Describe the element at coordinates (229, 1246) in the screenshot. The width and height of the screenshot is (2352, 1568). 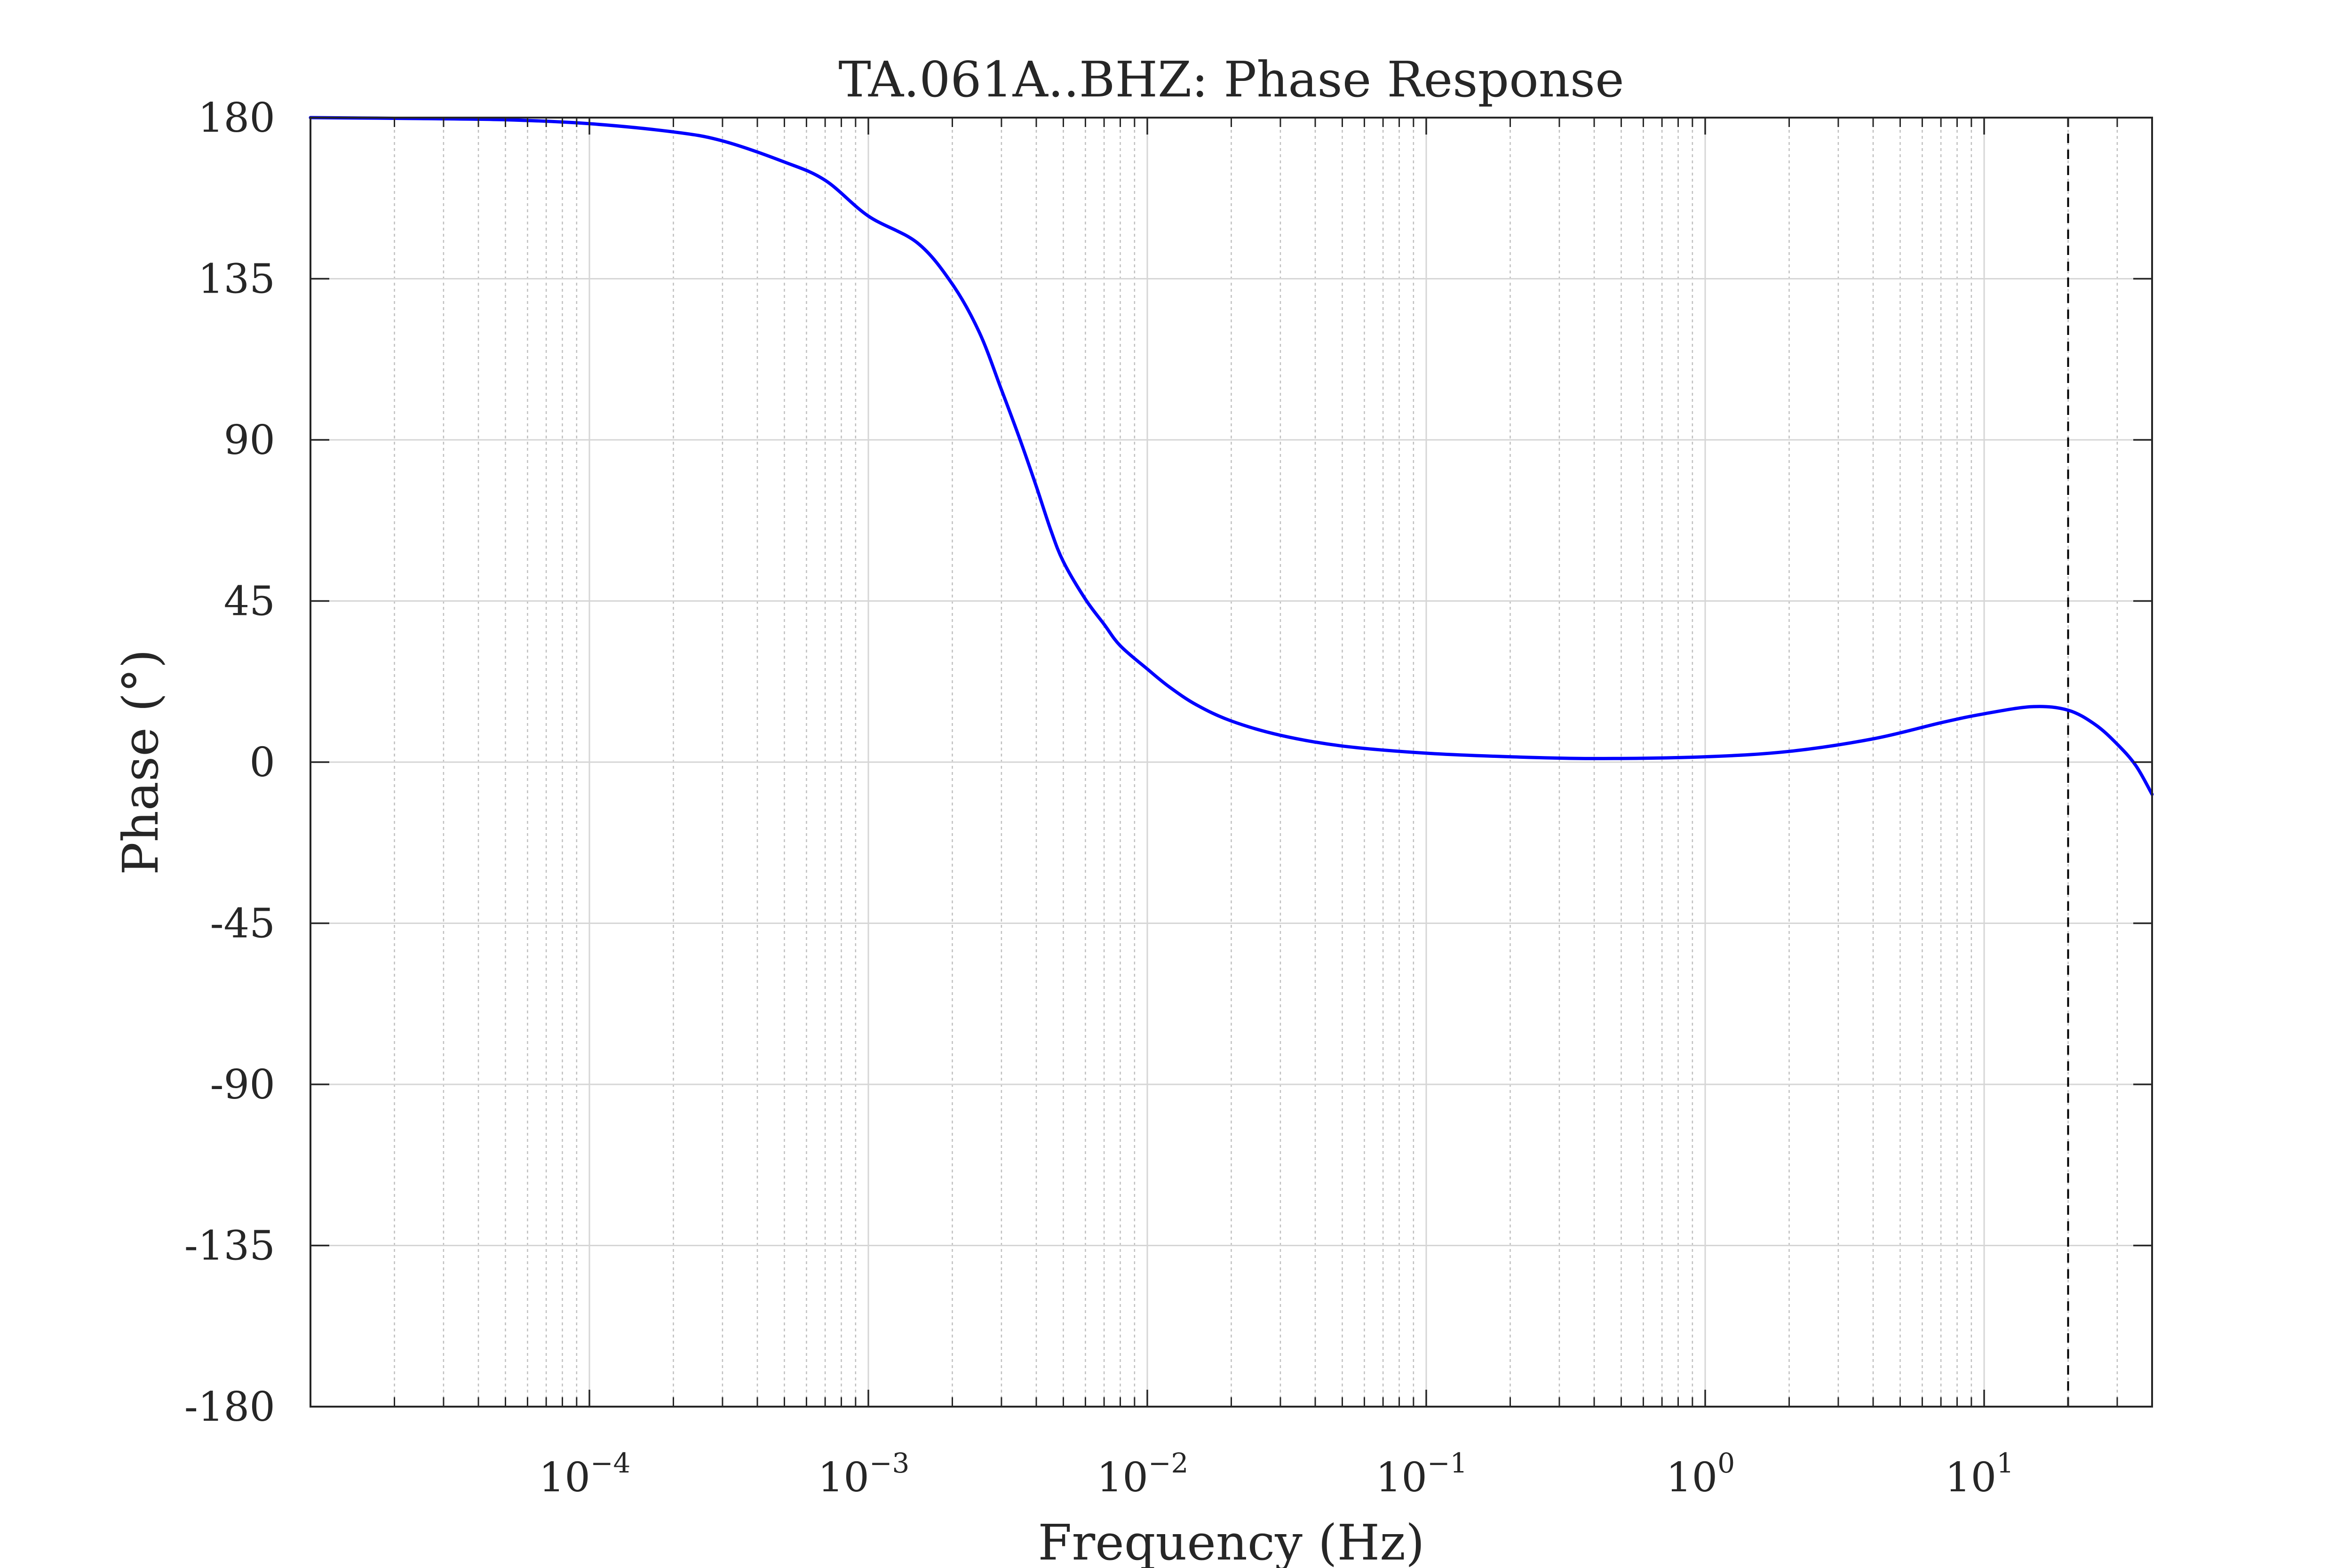
I see `y-tick-label: -135` at that location.